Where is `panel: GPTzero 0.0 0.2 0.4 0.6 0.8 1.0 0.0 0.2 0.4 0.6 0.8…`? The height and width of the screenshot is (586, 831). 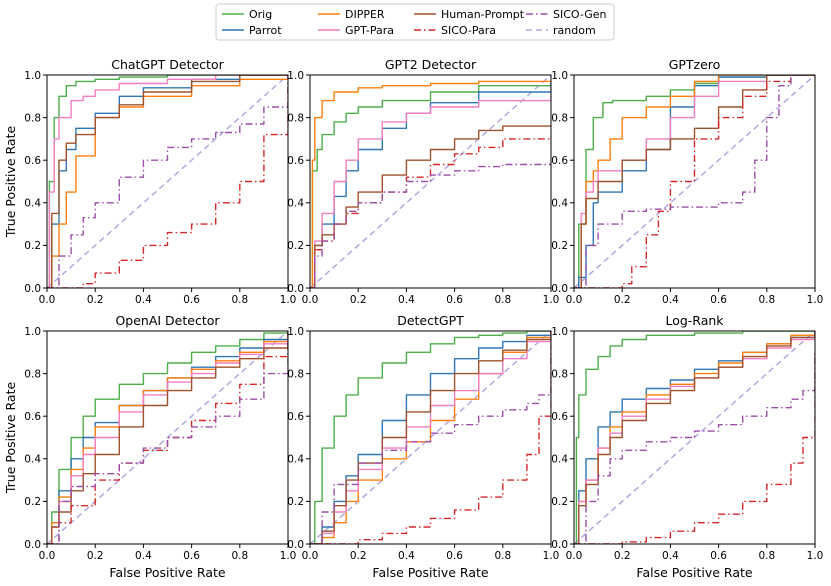
panel: GPTzero 0.0 0.2 0.4 0.6 0.8 1.0 0.0 0.2 0.4 0.6 0.8… is located at coordinates (687, 181).